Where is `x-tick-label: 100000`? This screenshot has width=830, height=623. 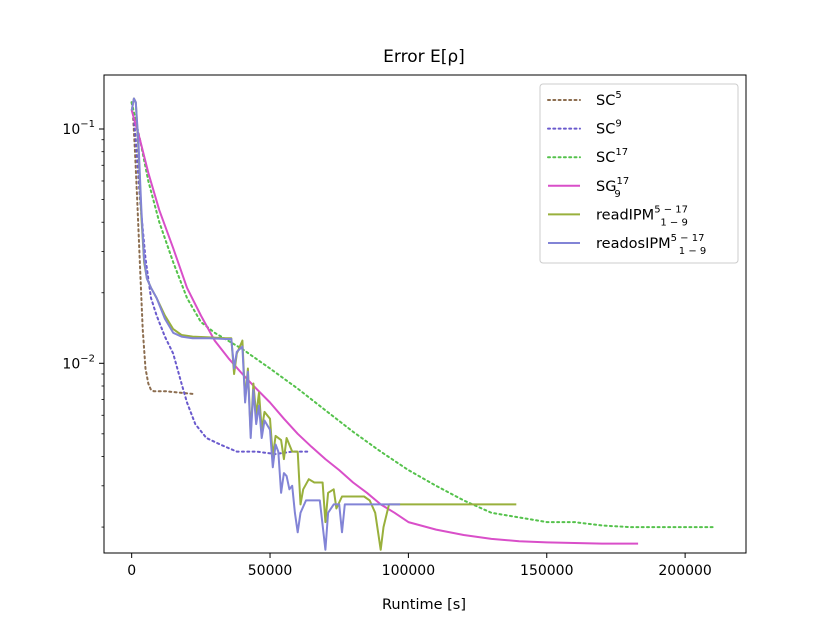
x-tick-label: 100000 is located at coordinates (408, 571).